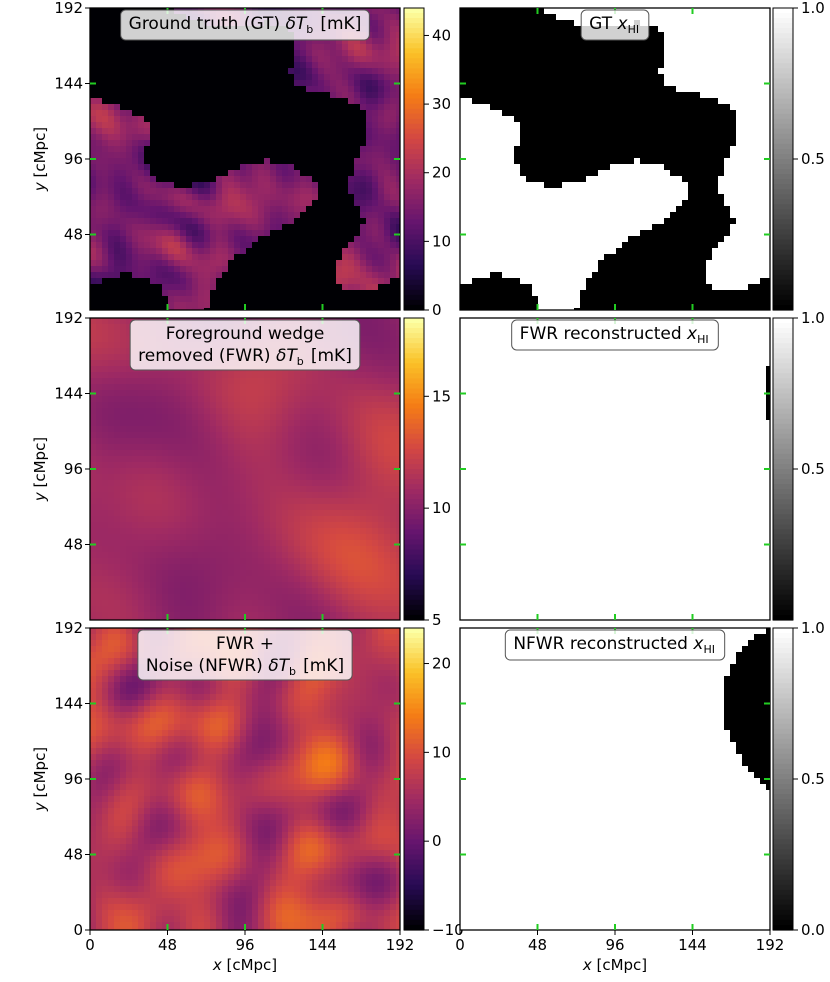 This screenshot has width=830, height=982. What do you see at coordinates (245, 644) in the screenshot?
I see `panel-title-line: FWR +` at bounding box center [245, 644].